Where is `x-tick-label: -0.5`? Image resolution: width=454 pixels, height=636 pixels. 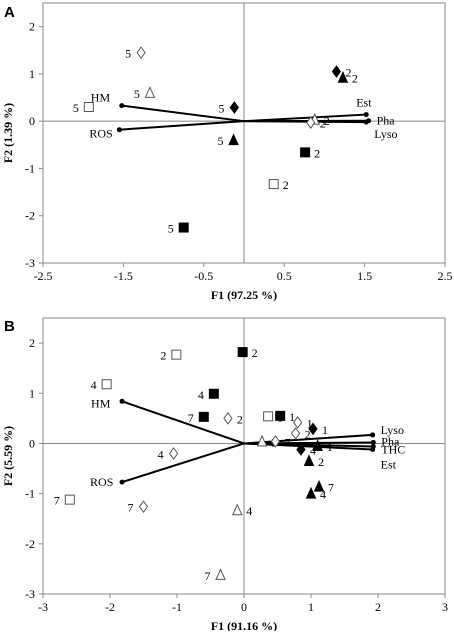
x-tick-label: -0.5 is located at coordinates (203, 276).